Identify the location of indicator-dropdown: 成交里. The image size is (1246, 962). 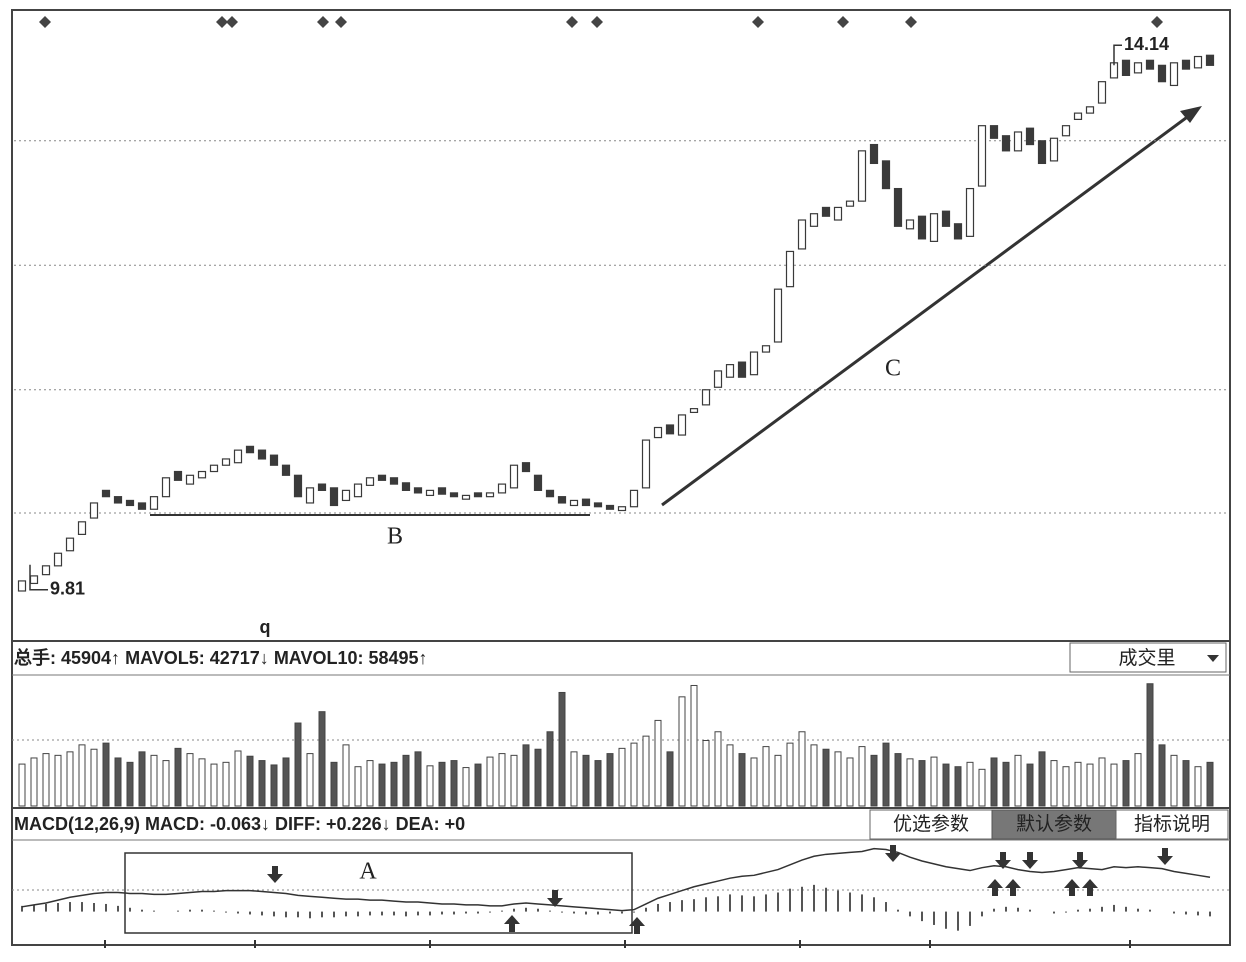
(1148, 657).